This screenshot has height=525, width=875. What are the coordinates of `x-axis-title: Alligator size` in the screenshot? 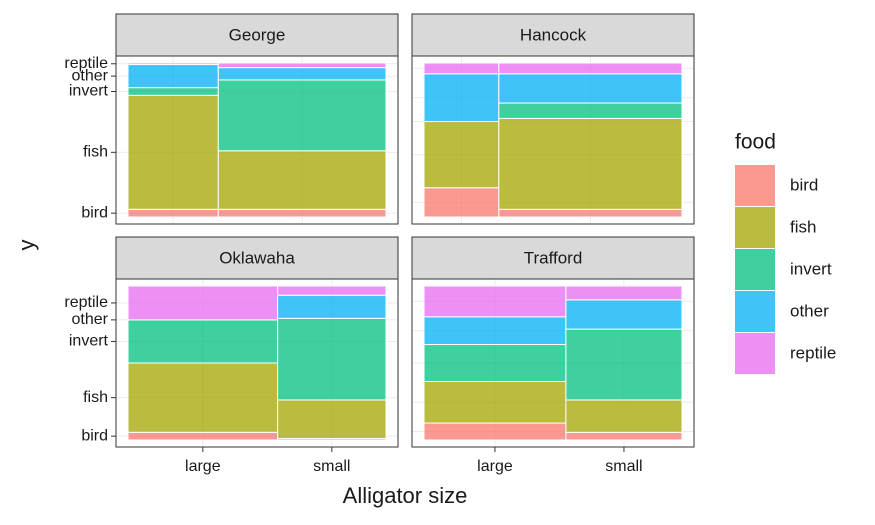 It's located at (405, 495).